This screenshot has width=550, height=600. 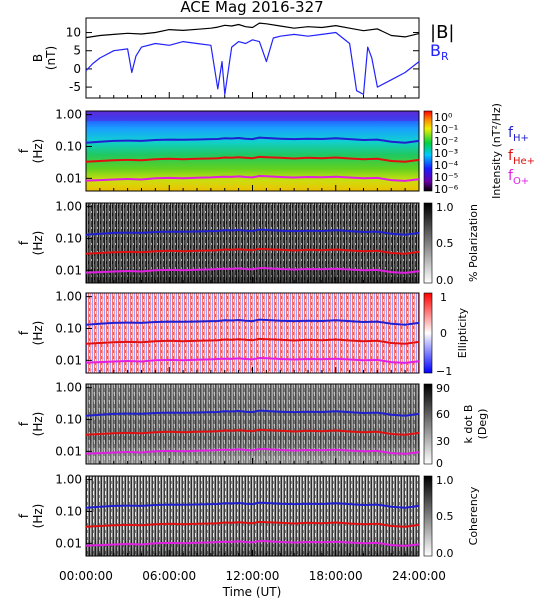 I want to click on intensity-cb-tick-6: 10⁻⁶, so click(x=446, y=189).